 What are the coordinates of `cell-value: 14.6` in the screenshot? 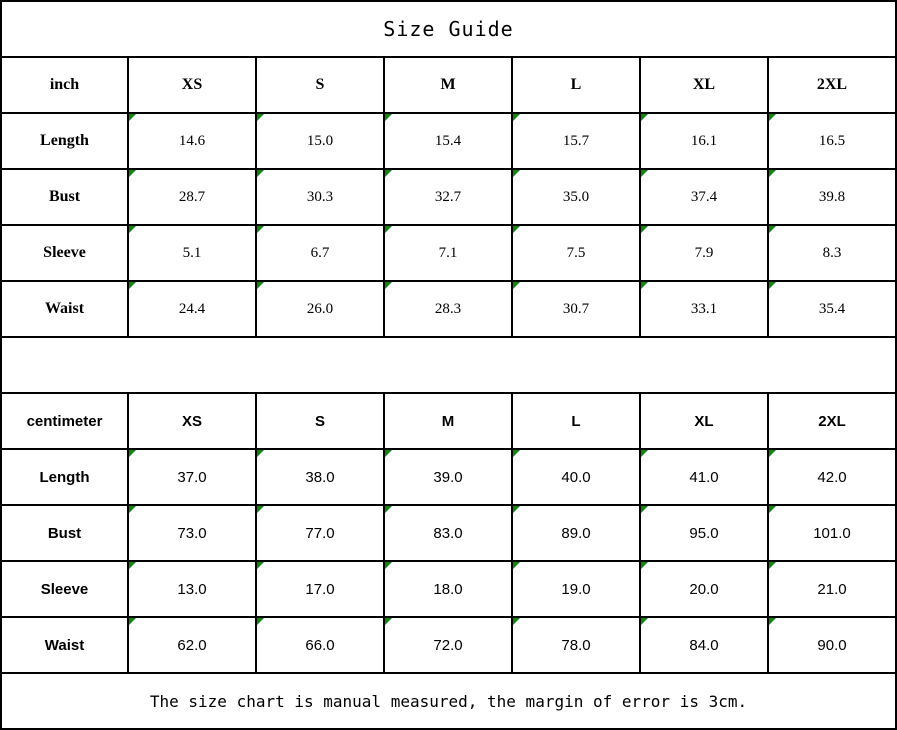 It's located at (192, 140).